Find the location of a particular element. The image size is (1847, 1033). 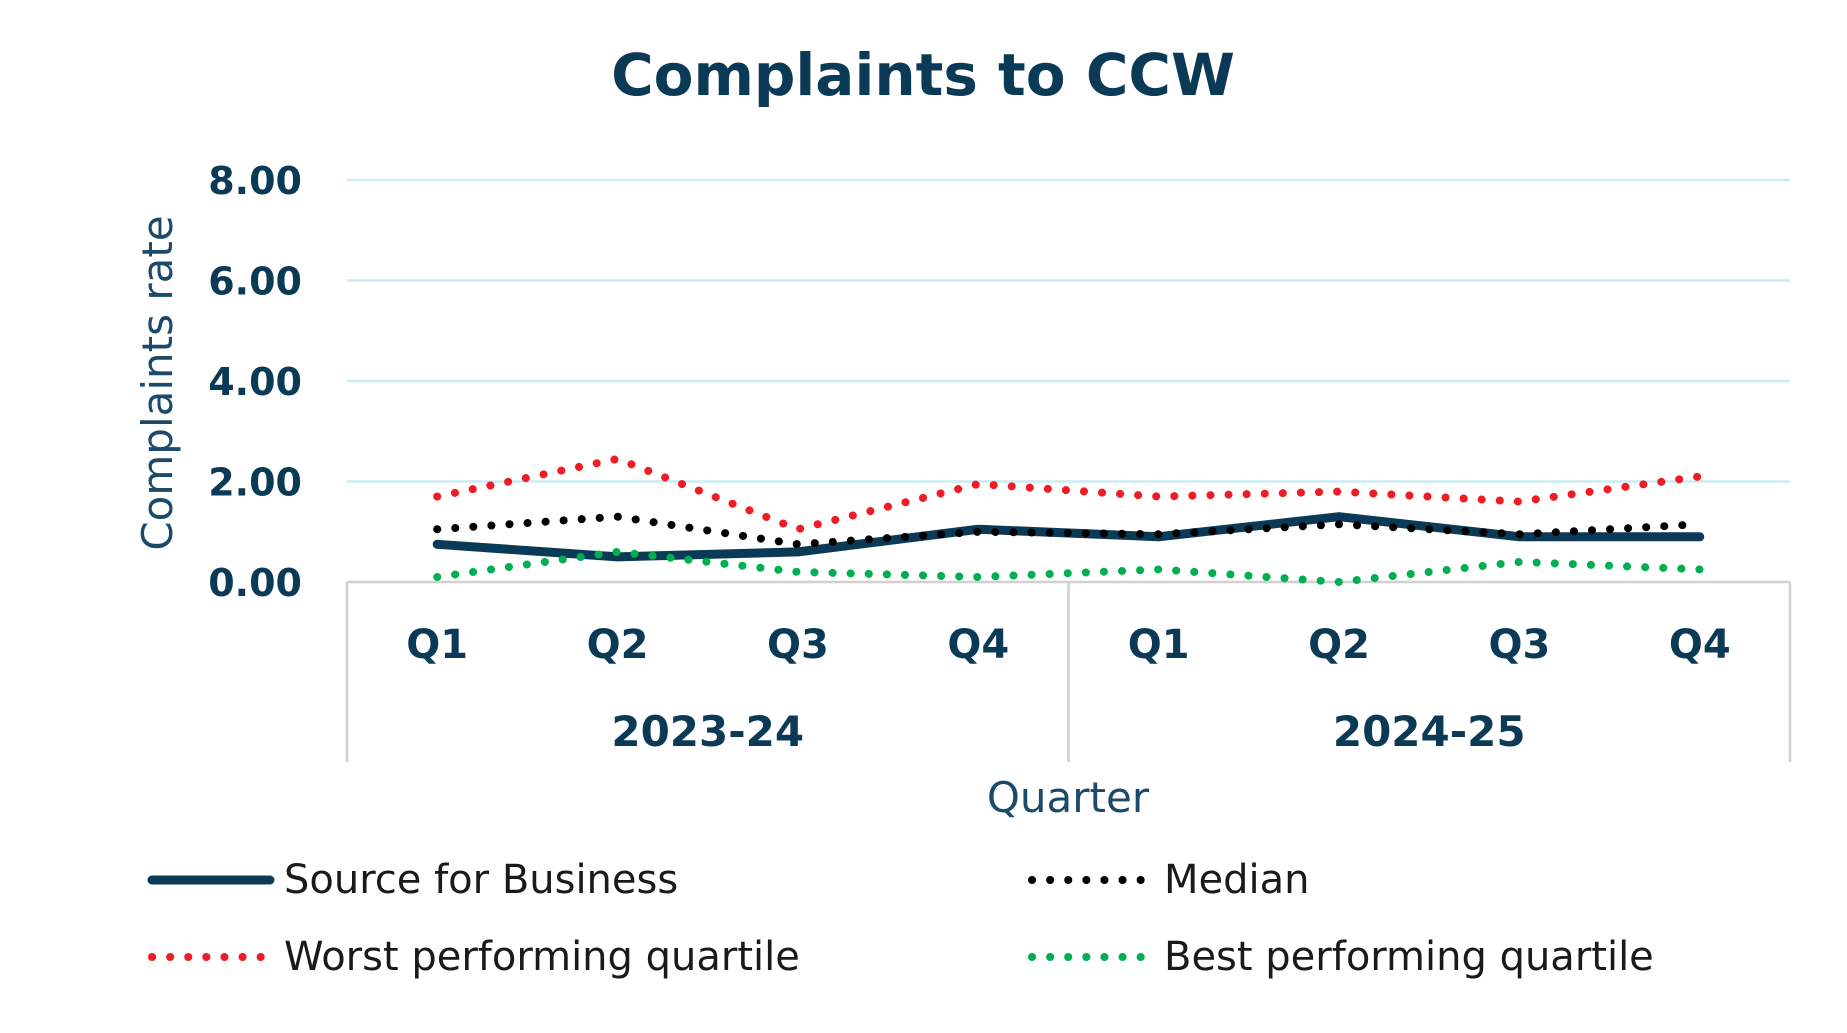

series-line-median is located at coordinates (1068, 530).